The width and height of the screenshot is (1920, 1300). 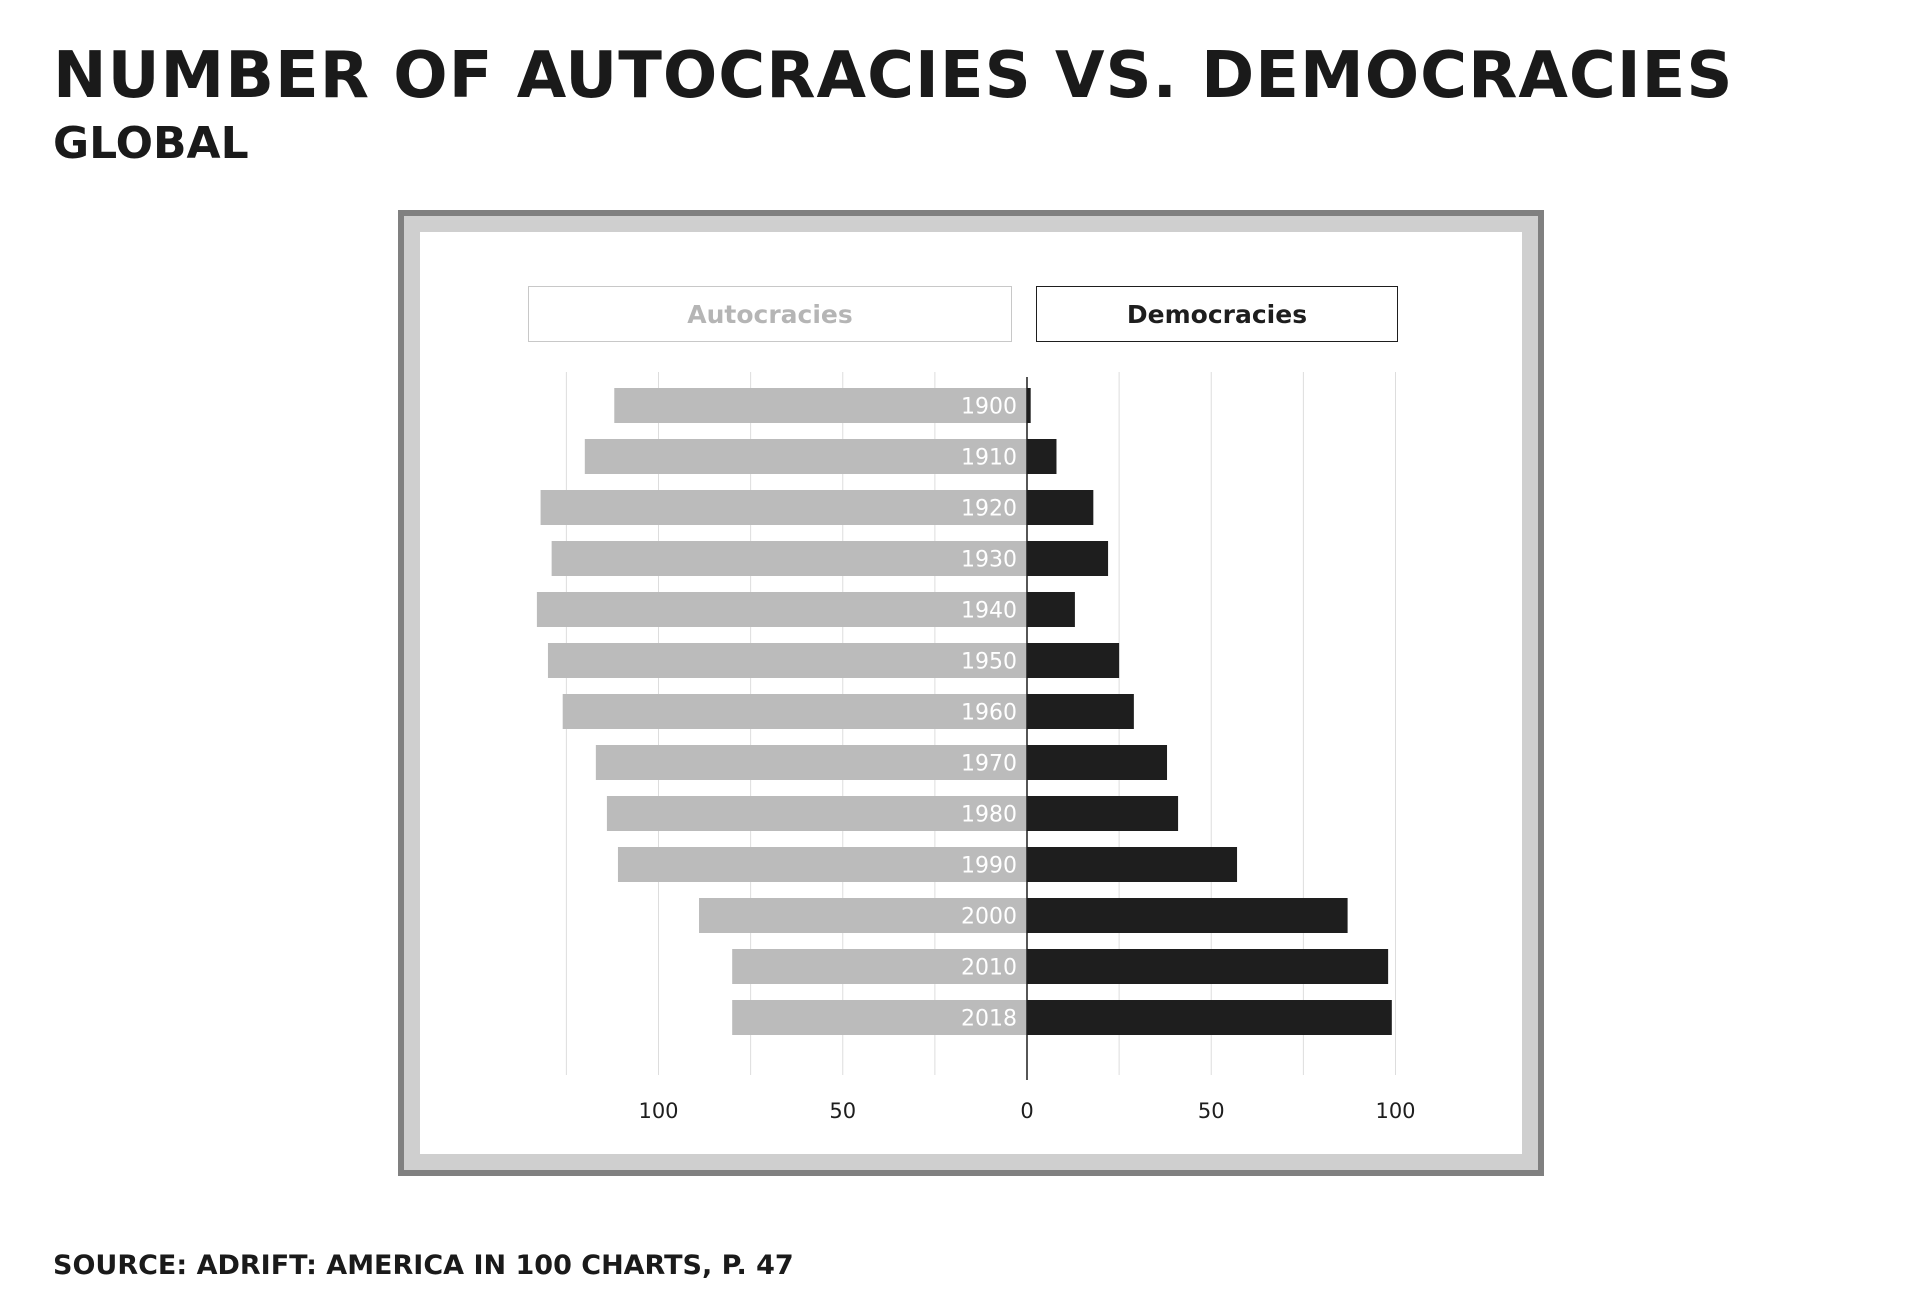 I want to click on bar-autocracies-1900, so click(x=820, y=405).